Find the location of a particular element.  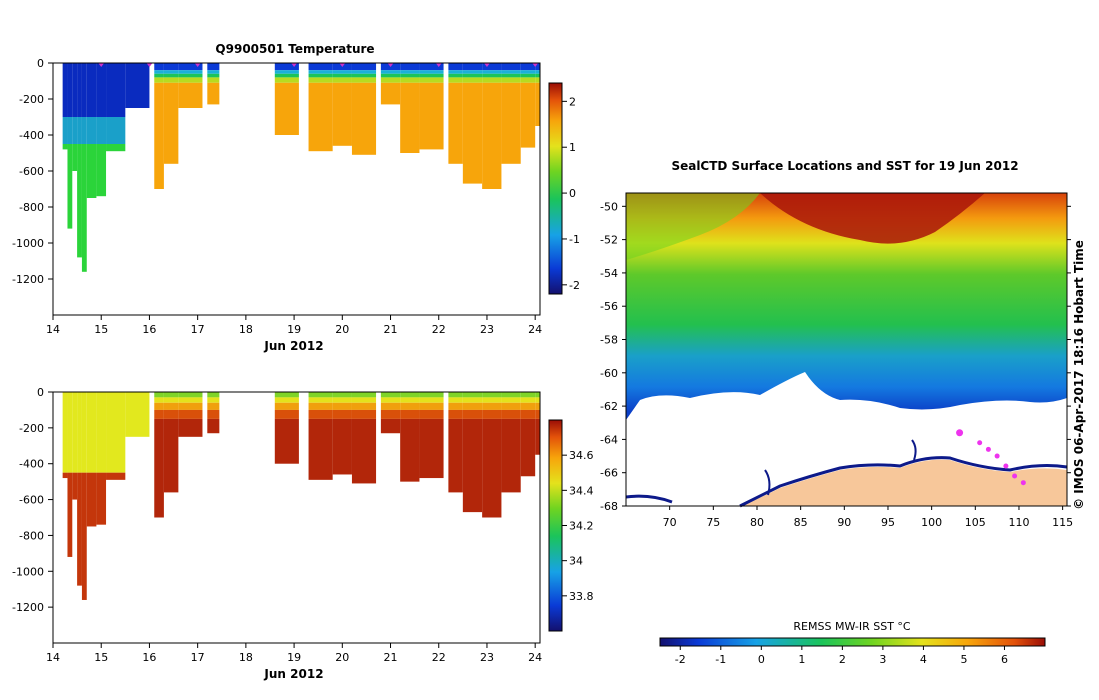

map-y-tick-label: -60 is located at coordinates (609, 373).